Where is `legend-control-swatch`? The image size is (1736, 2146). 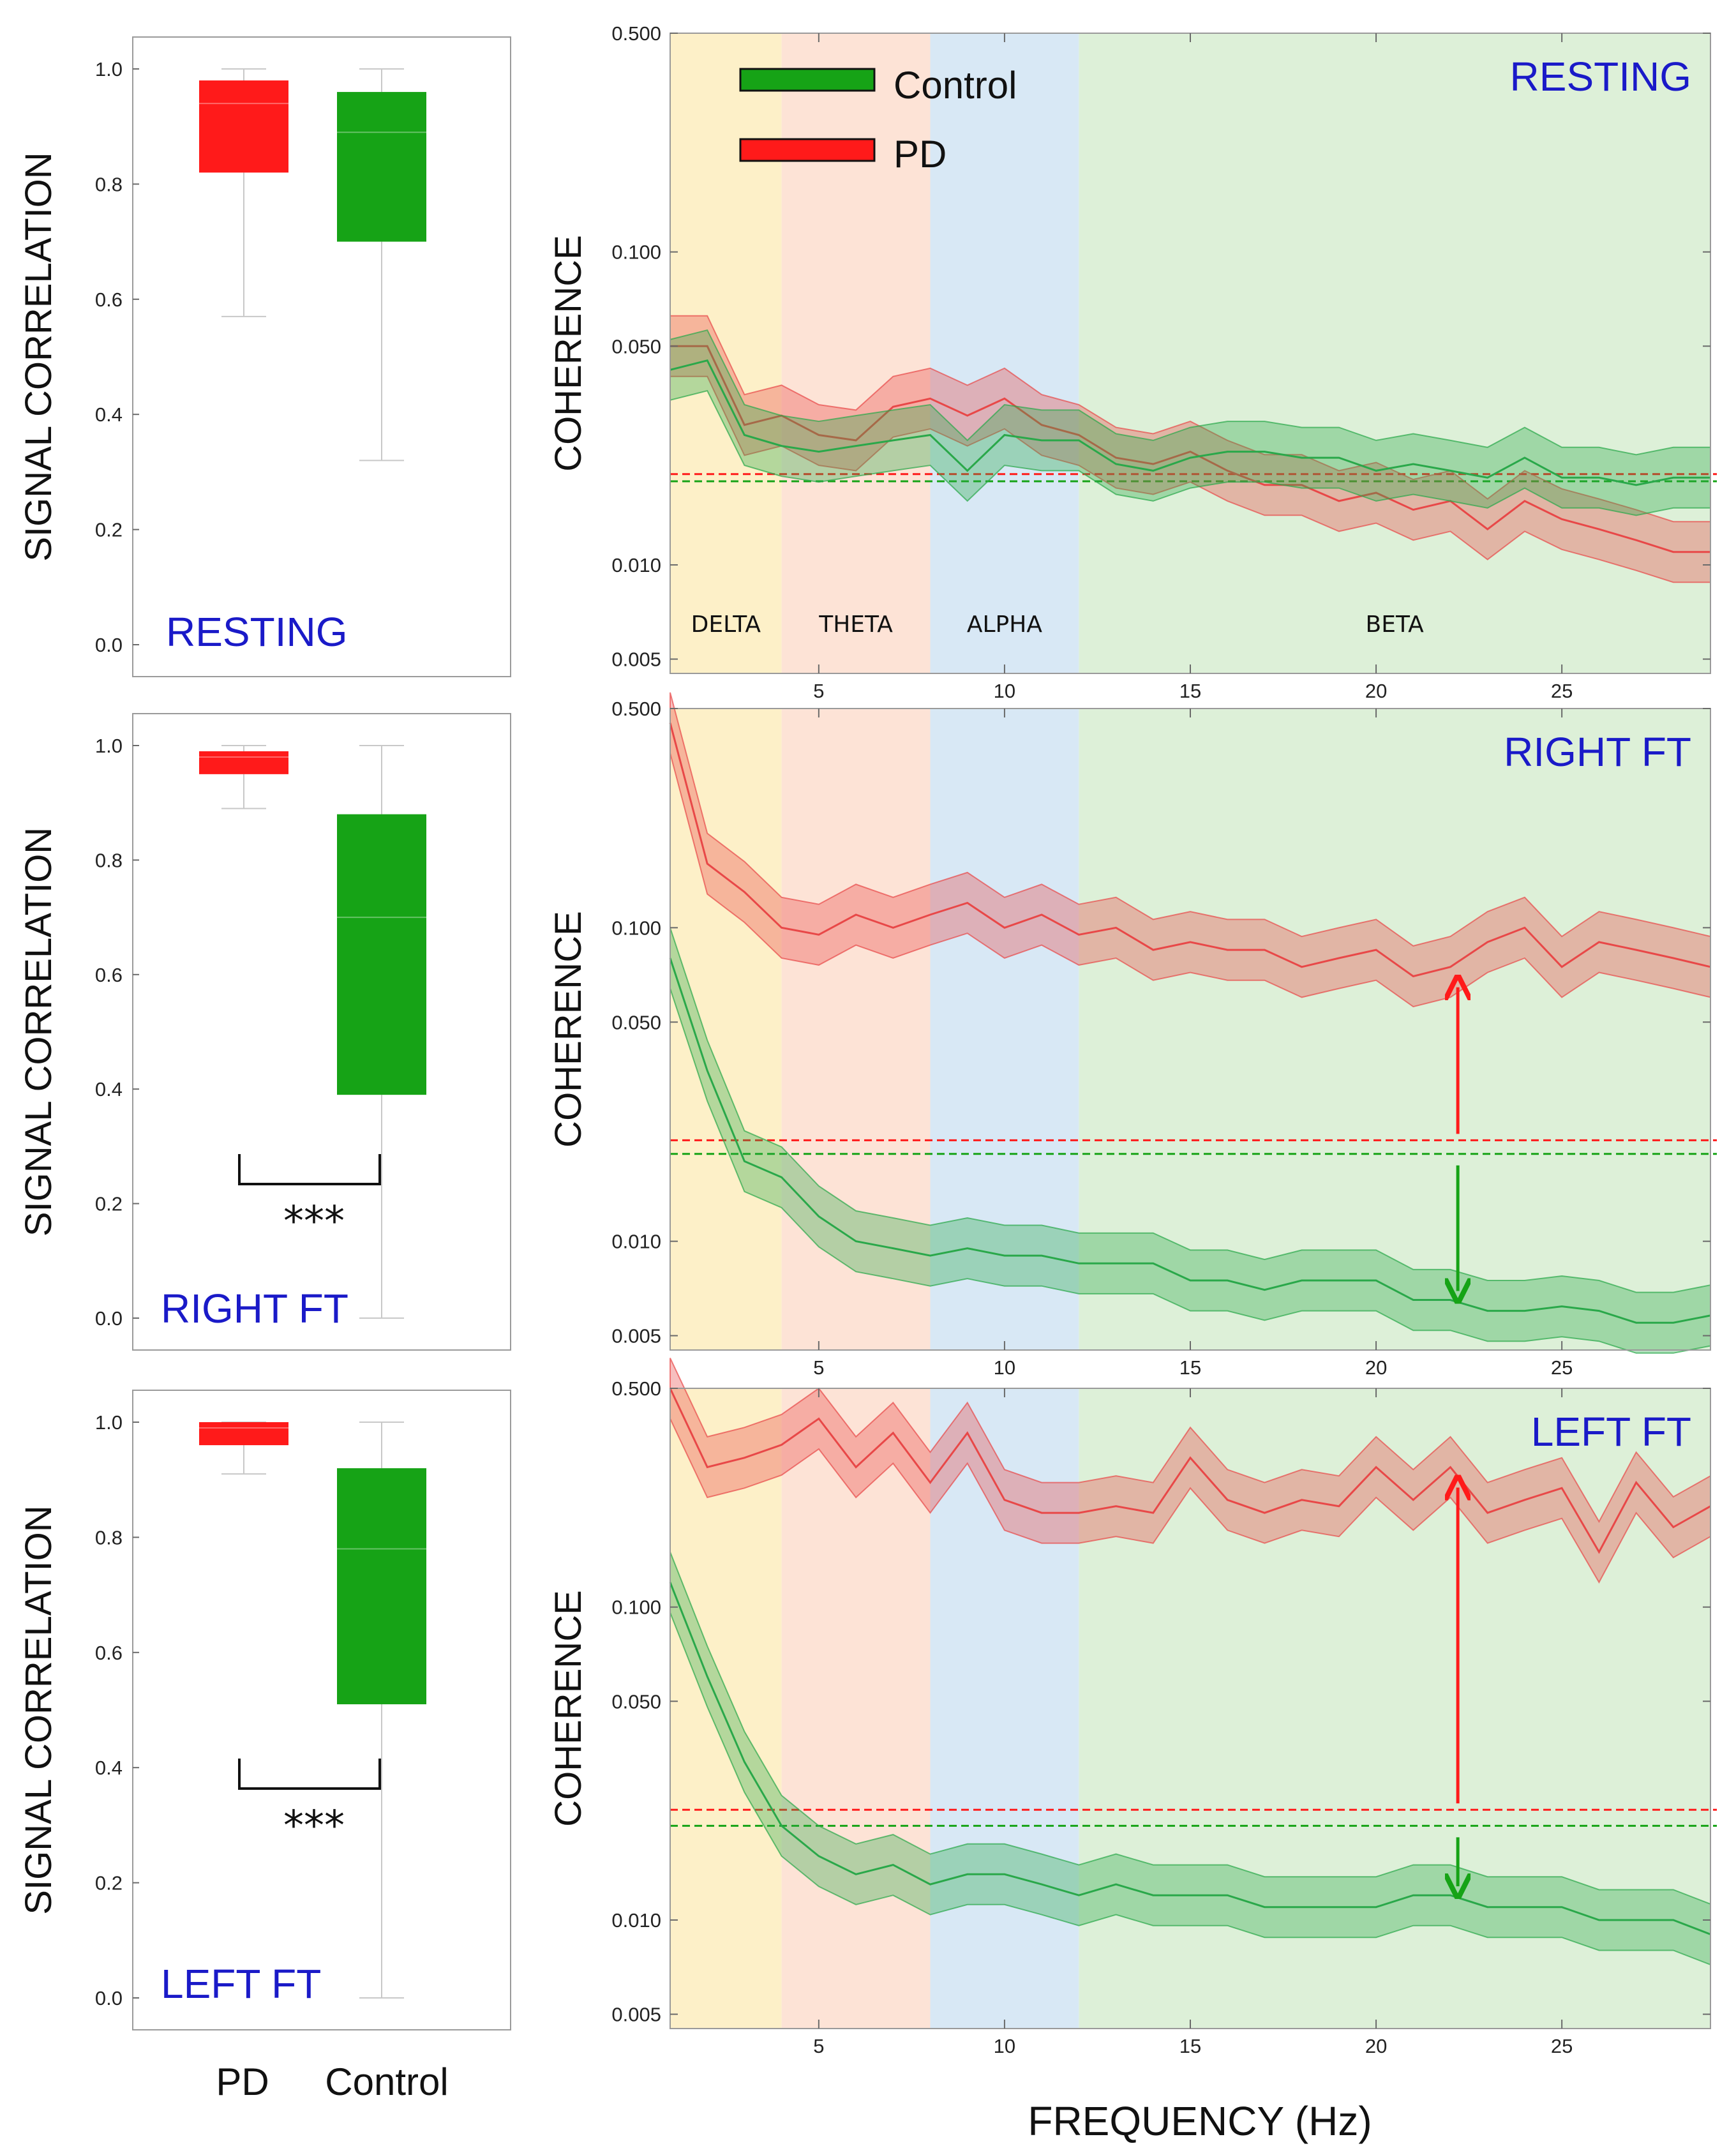 legend-control-swatch is located at coordinates (807, 80).